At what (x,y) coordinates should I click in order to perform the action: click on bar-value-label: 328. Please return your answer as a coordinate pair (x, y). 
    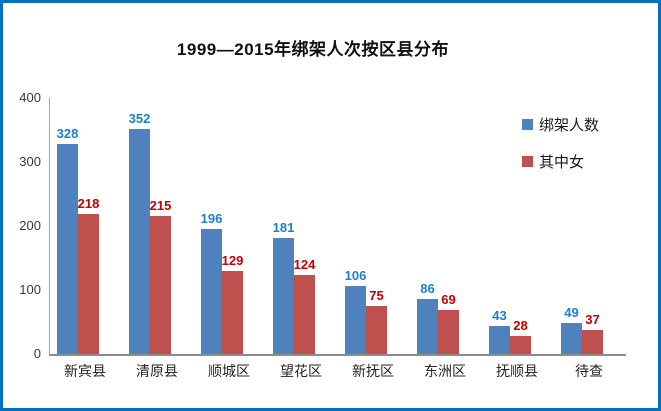
    Looking at the image, I should click on (67, 133).